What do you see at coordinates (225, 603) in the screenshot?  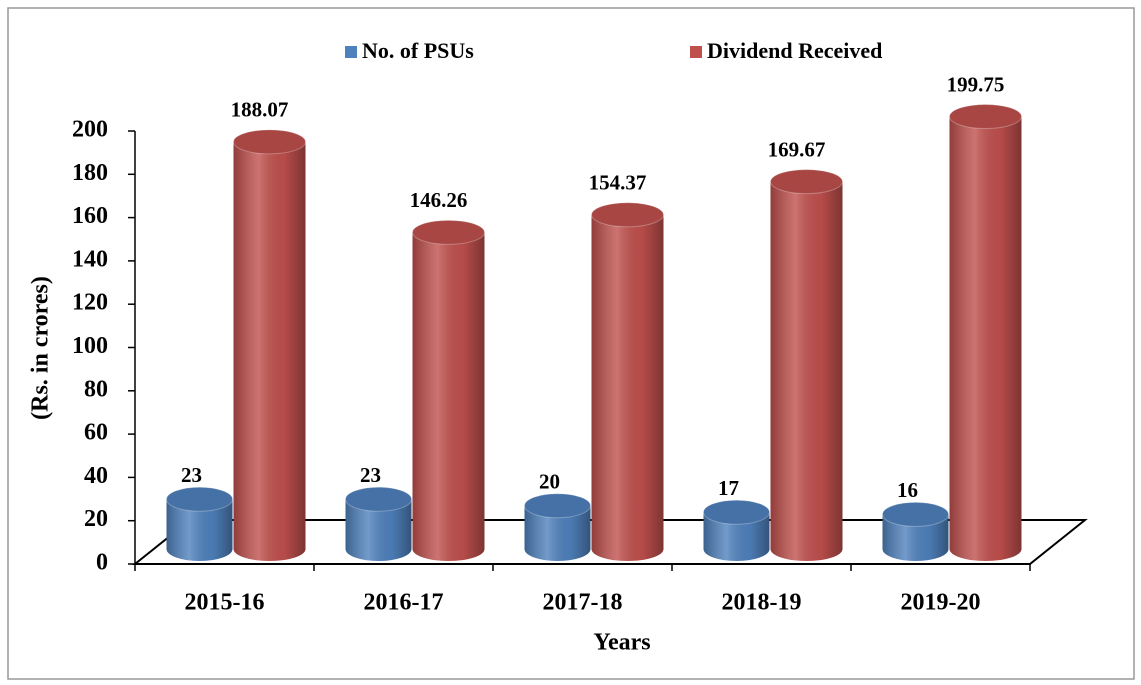 I see `x-tick-label: 2015-16` at bounding box center [225, 603].